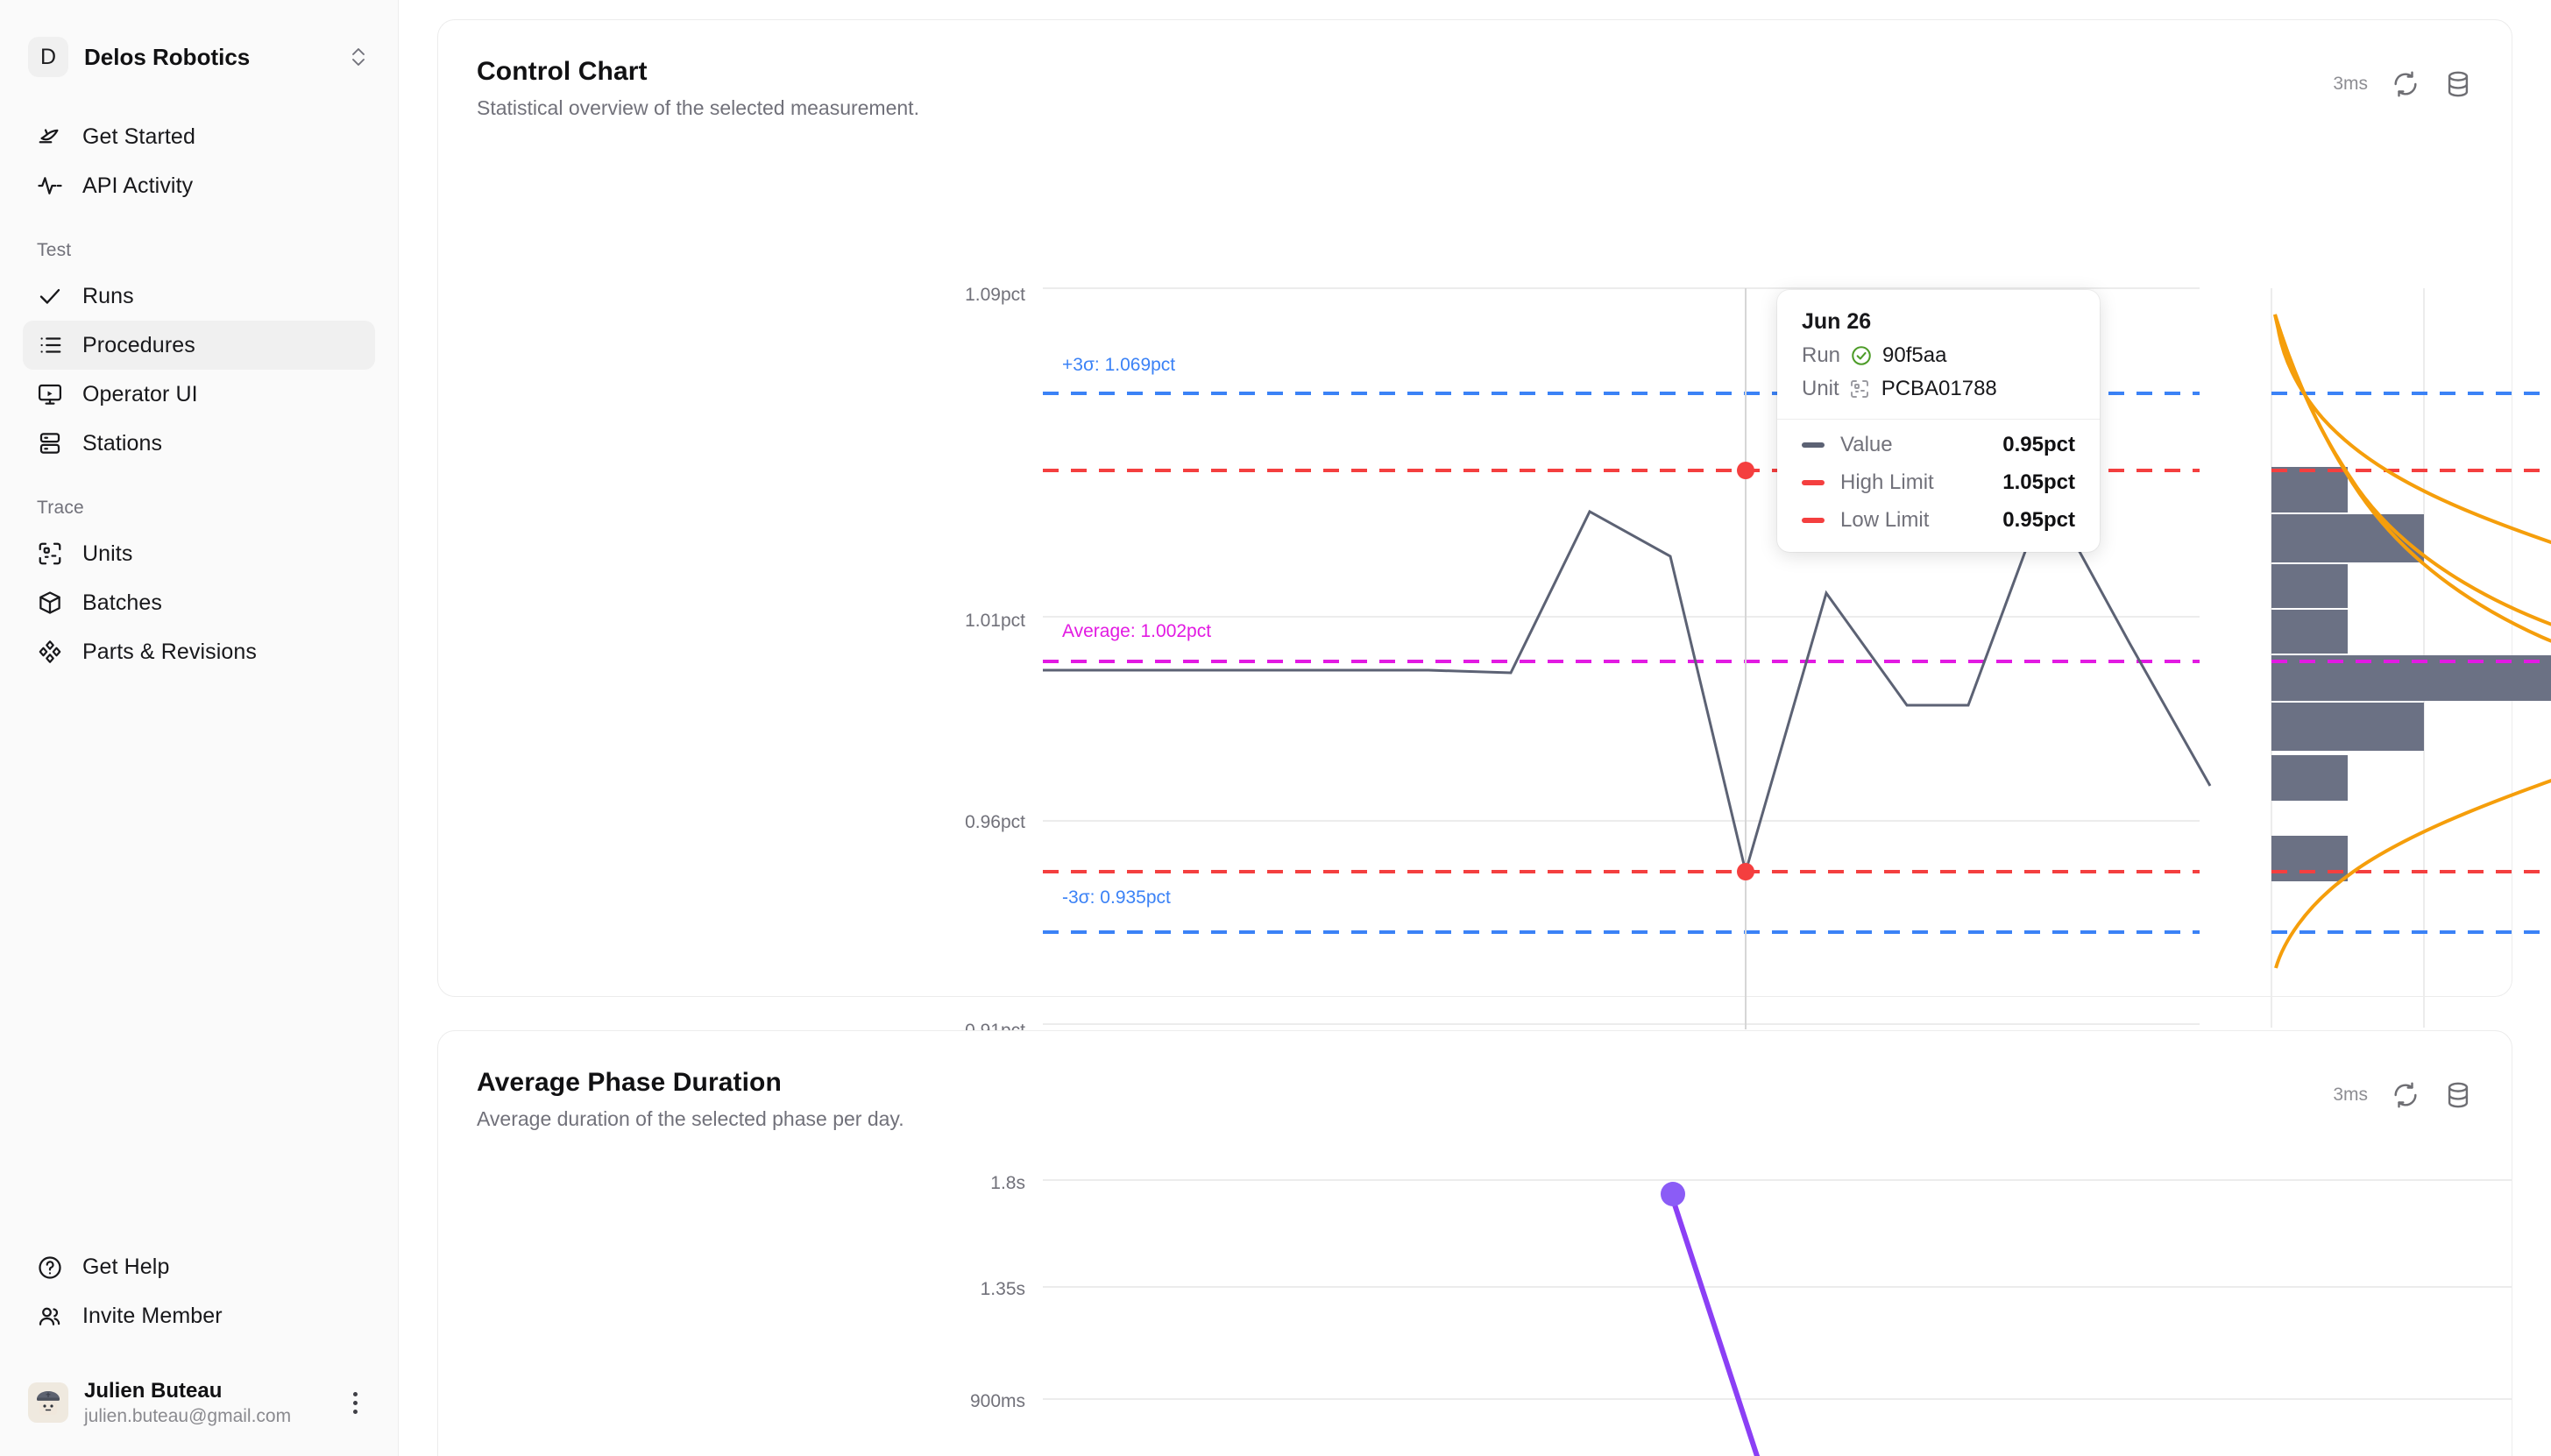 This screenshot has width=2551, height=1456. I want to click on chart-tooltip: Jun 26 Run 90f5aa Unit, so click(1938, 421).